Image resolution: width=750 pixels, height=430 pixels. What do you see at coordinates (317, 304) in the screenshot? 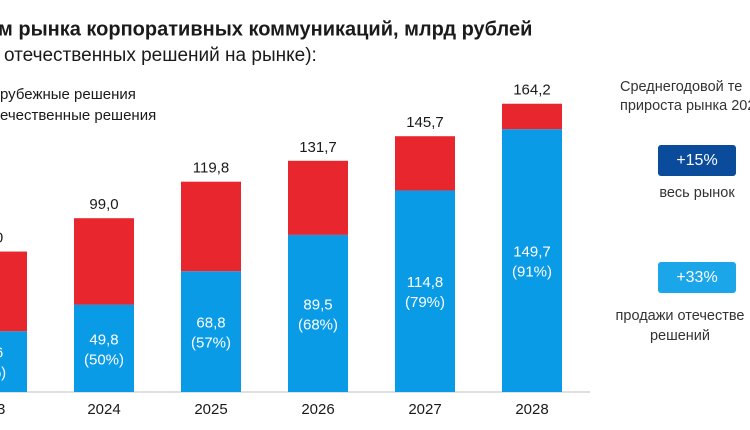
I see `bar-value-label: 89,5` at bounding box center [317, 304].